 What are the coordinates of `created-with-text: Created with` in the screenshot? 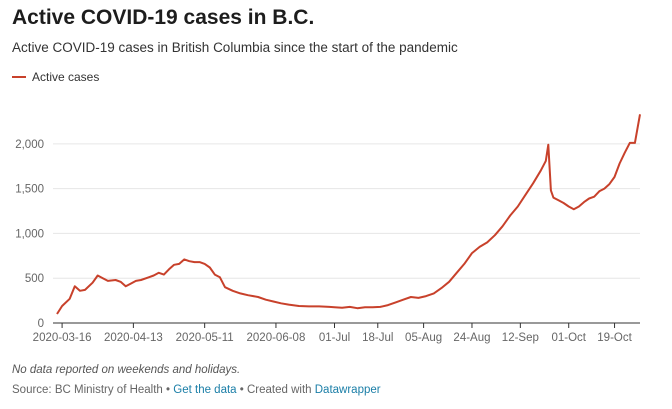 It's located at (279, 390).